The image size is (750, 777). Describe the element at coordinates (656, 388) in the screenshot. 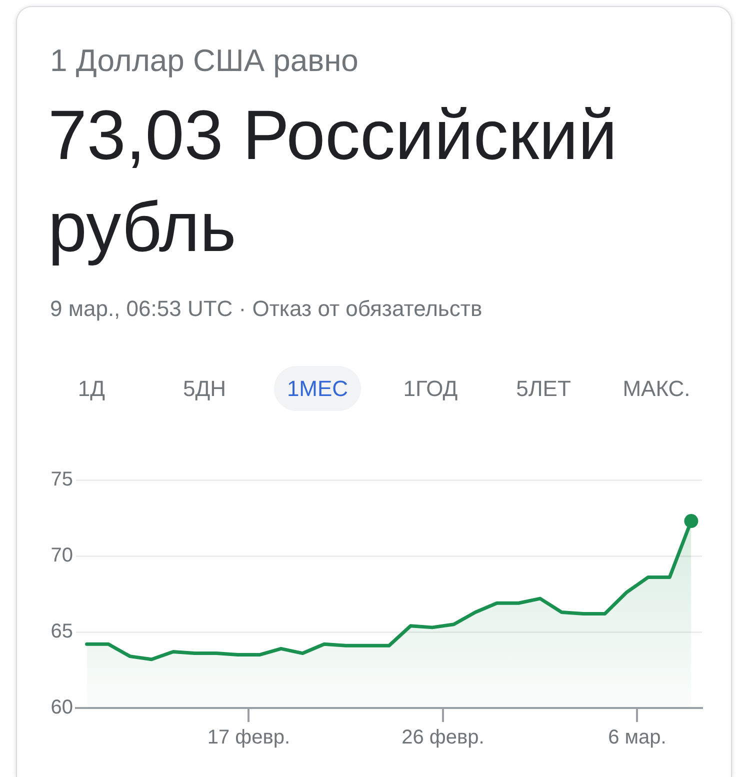

I see `text: МАКС.` at that location.